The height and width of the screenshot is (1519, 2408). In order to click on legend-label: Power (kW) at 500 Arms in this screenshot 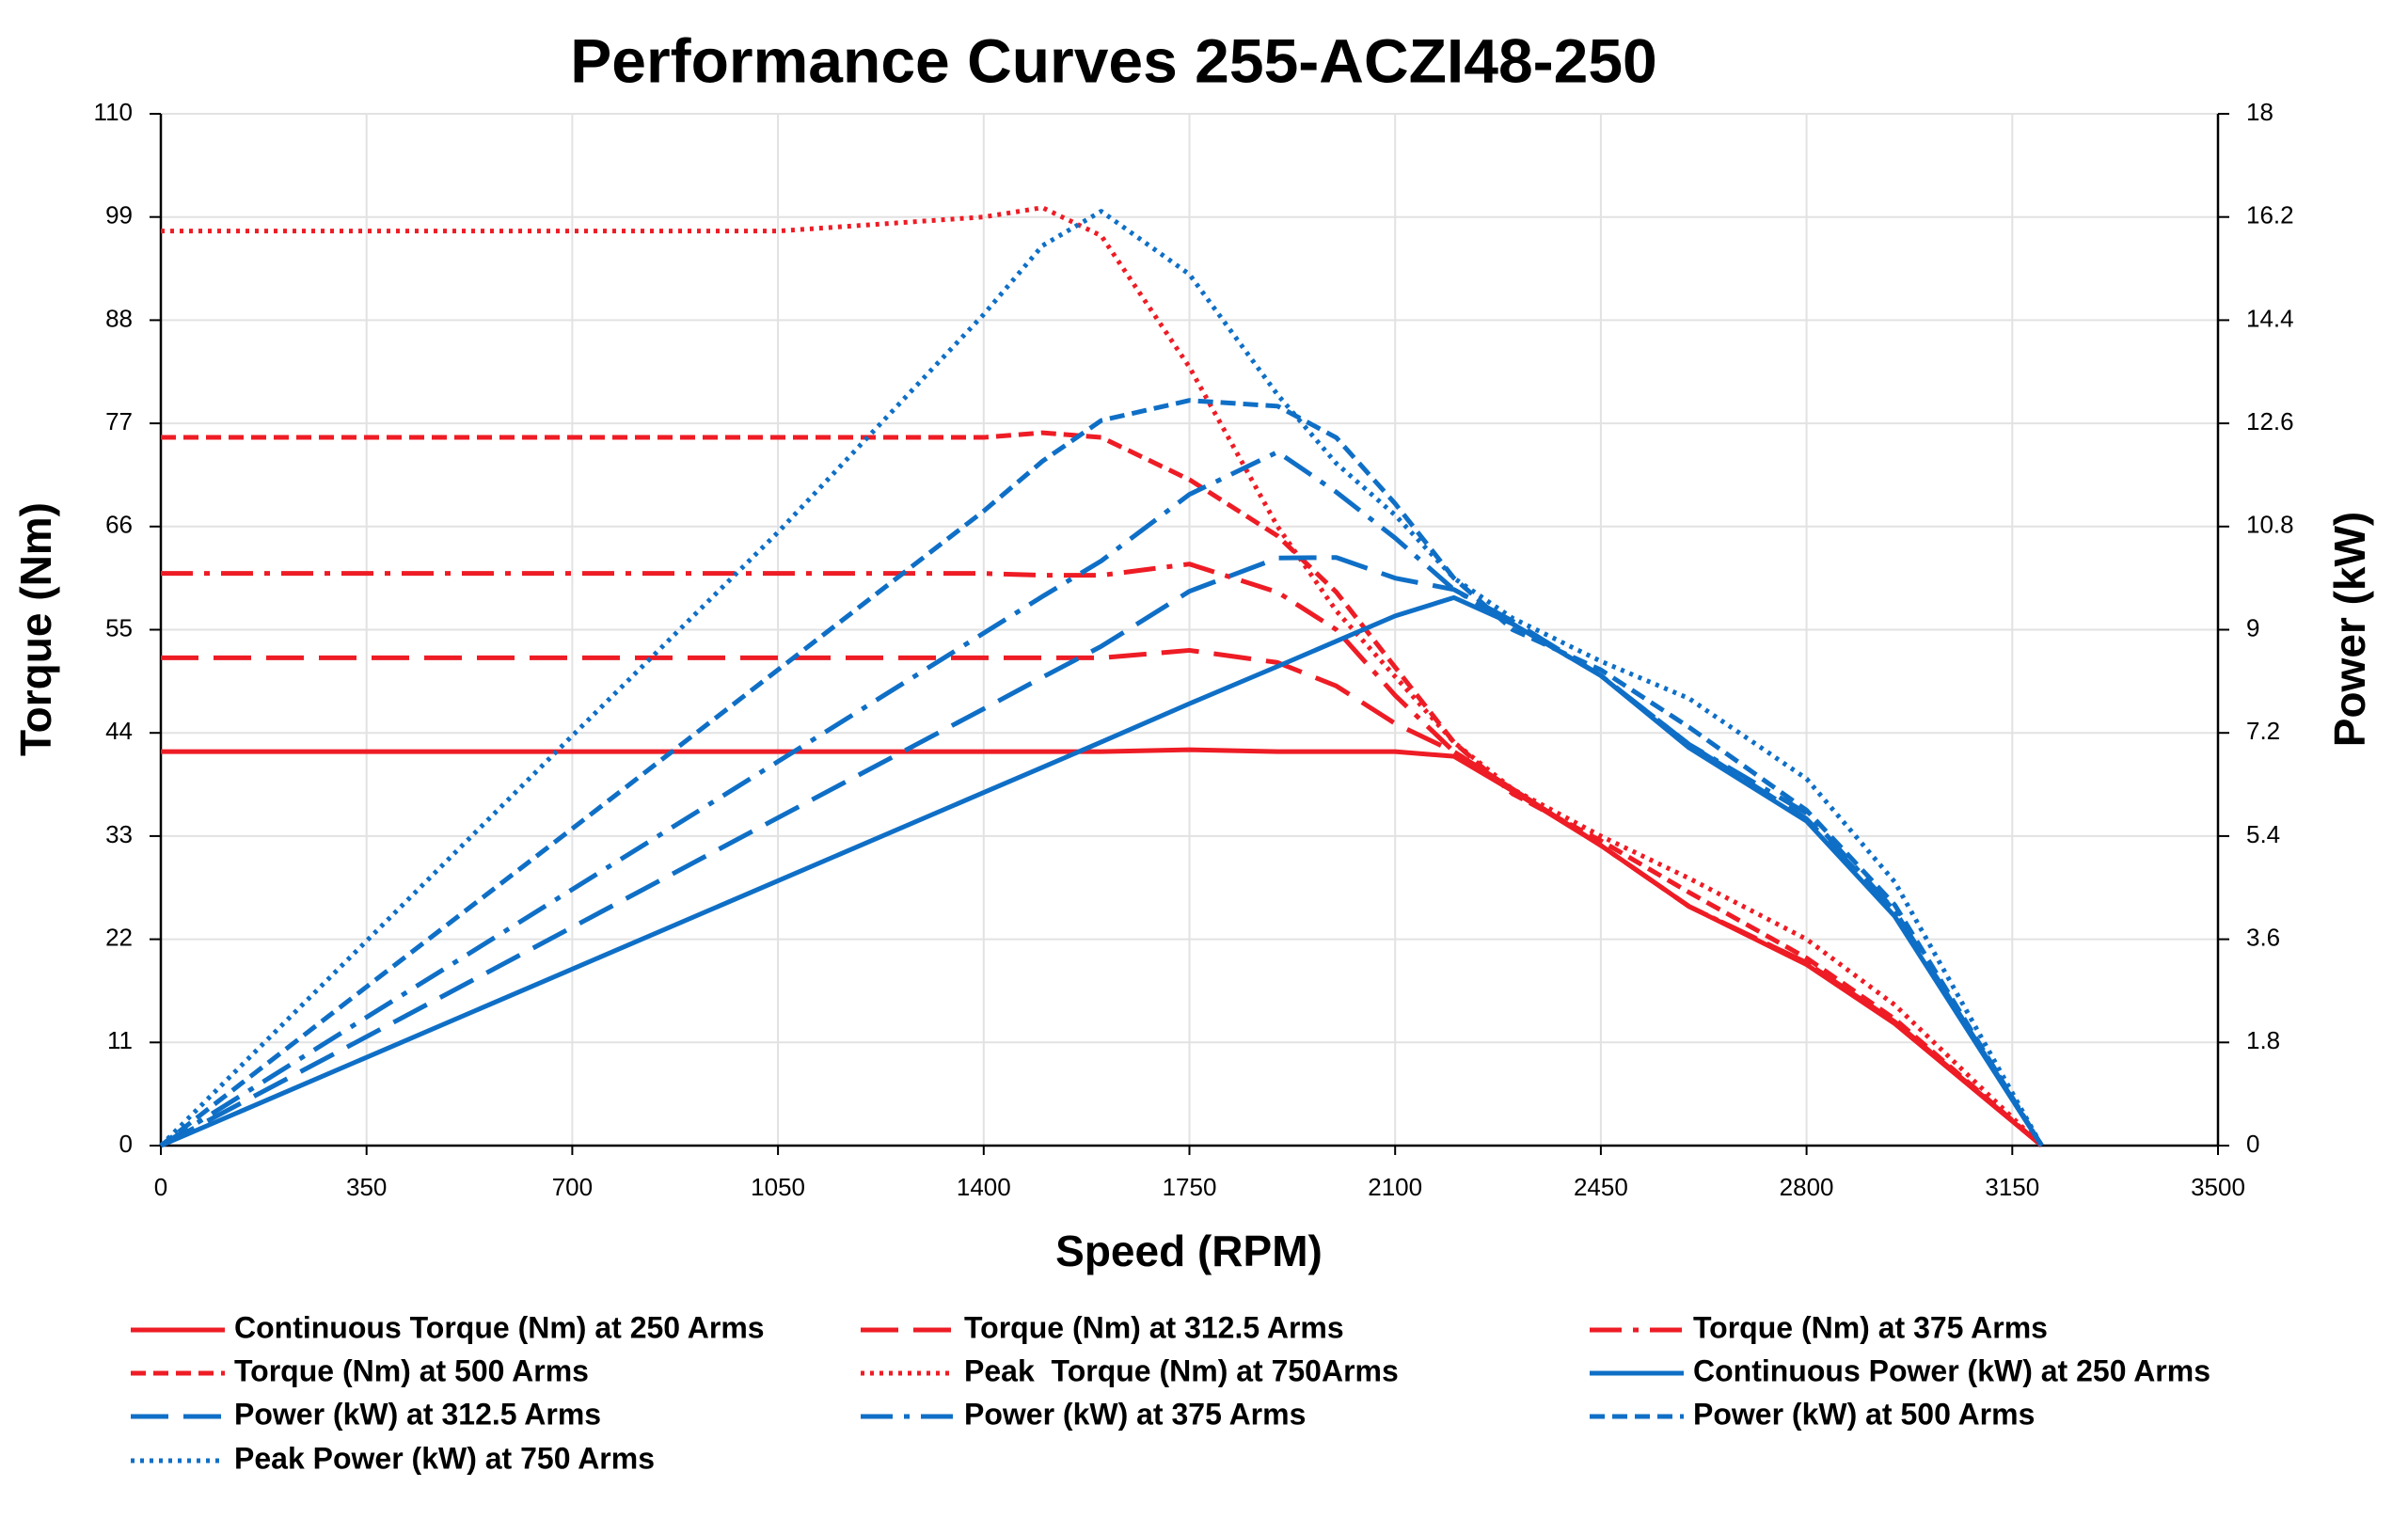, I will do `click(1864, 1414)`.